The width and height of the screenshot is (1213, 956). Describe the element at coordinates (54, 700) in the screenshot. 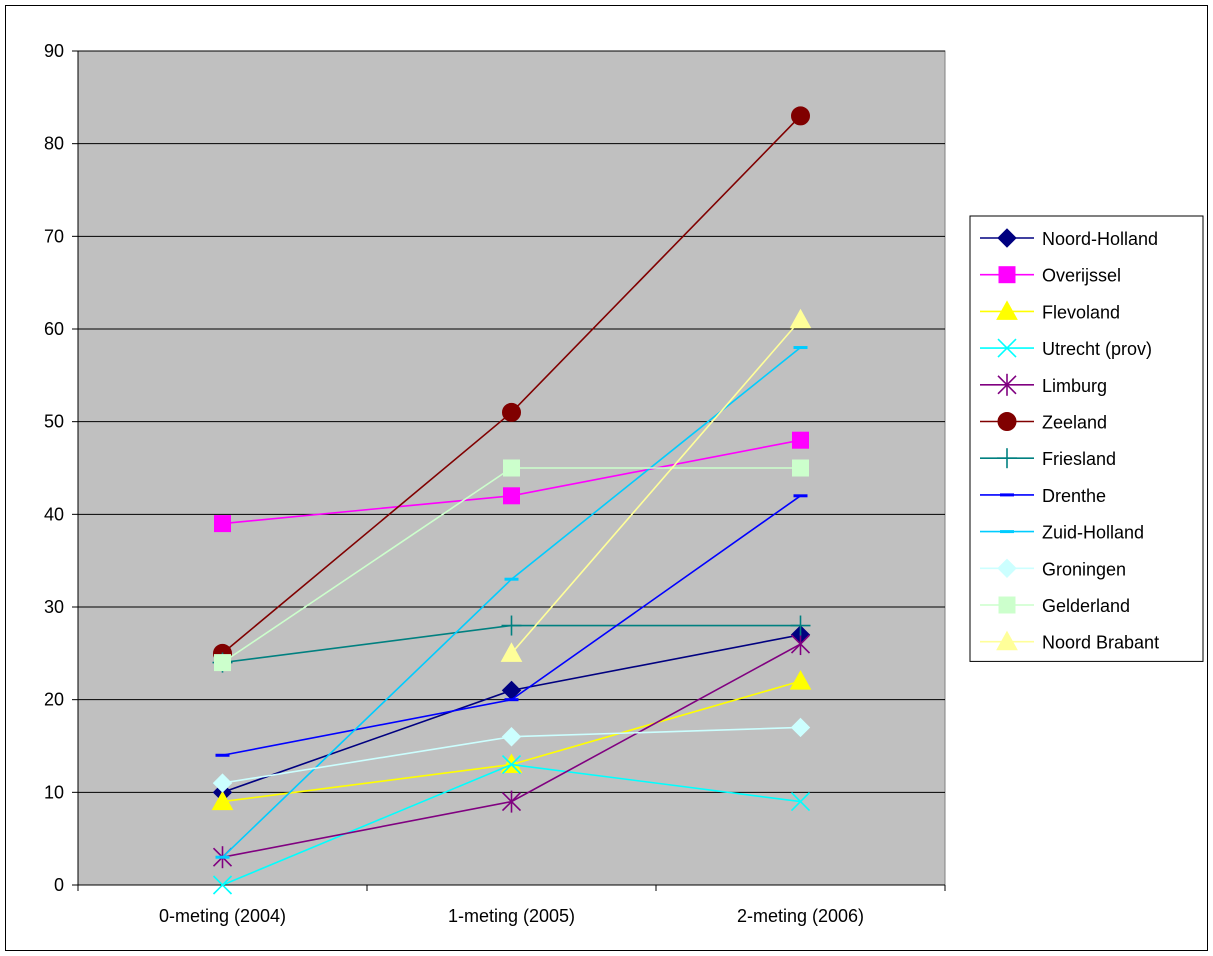

I see `y-tick-label: 20` at that location.